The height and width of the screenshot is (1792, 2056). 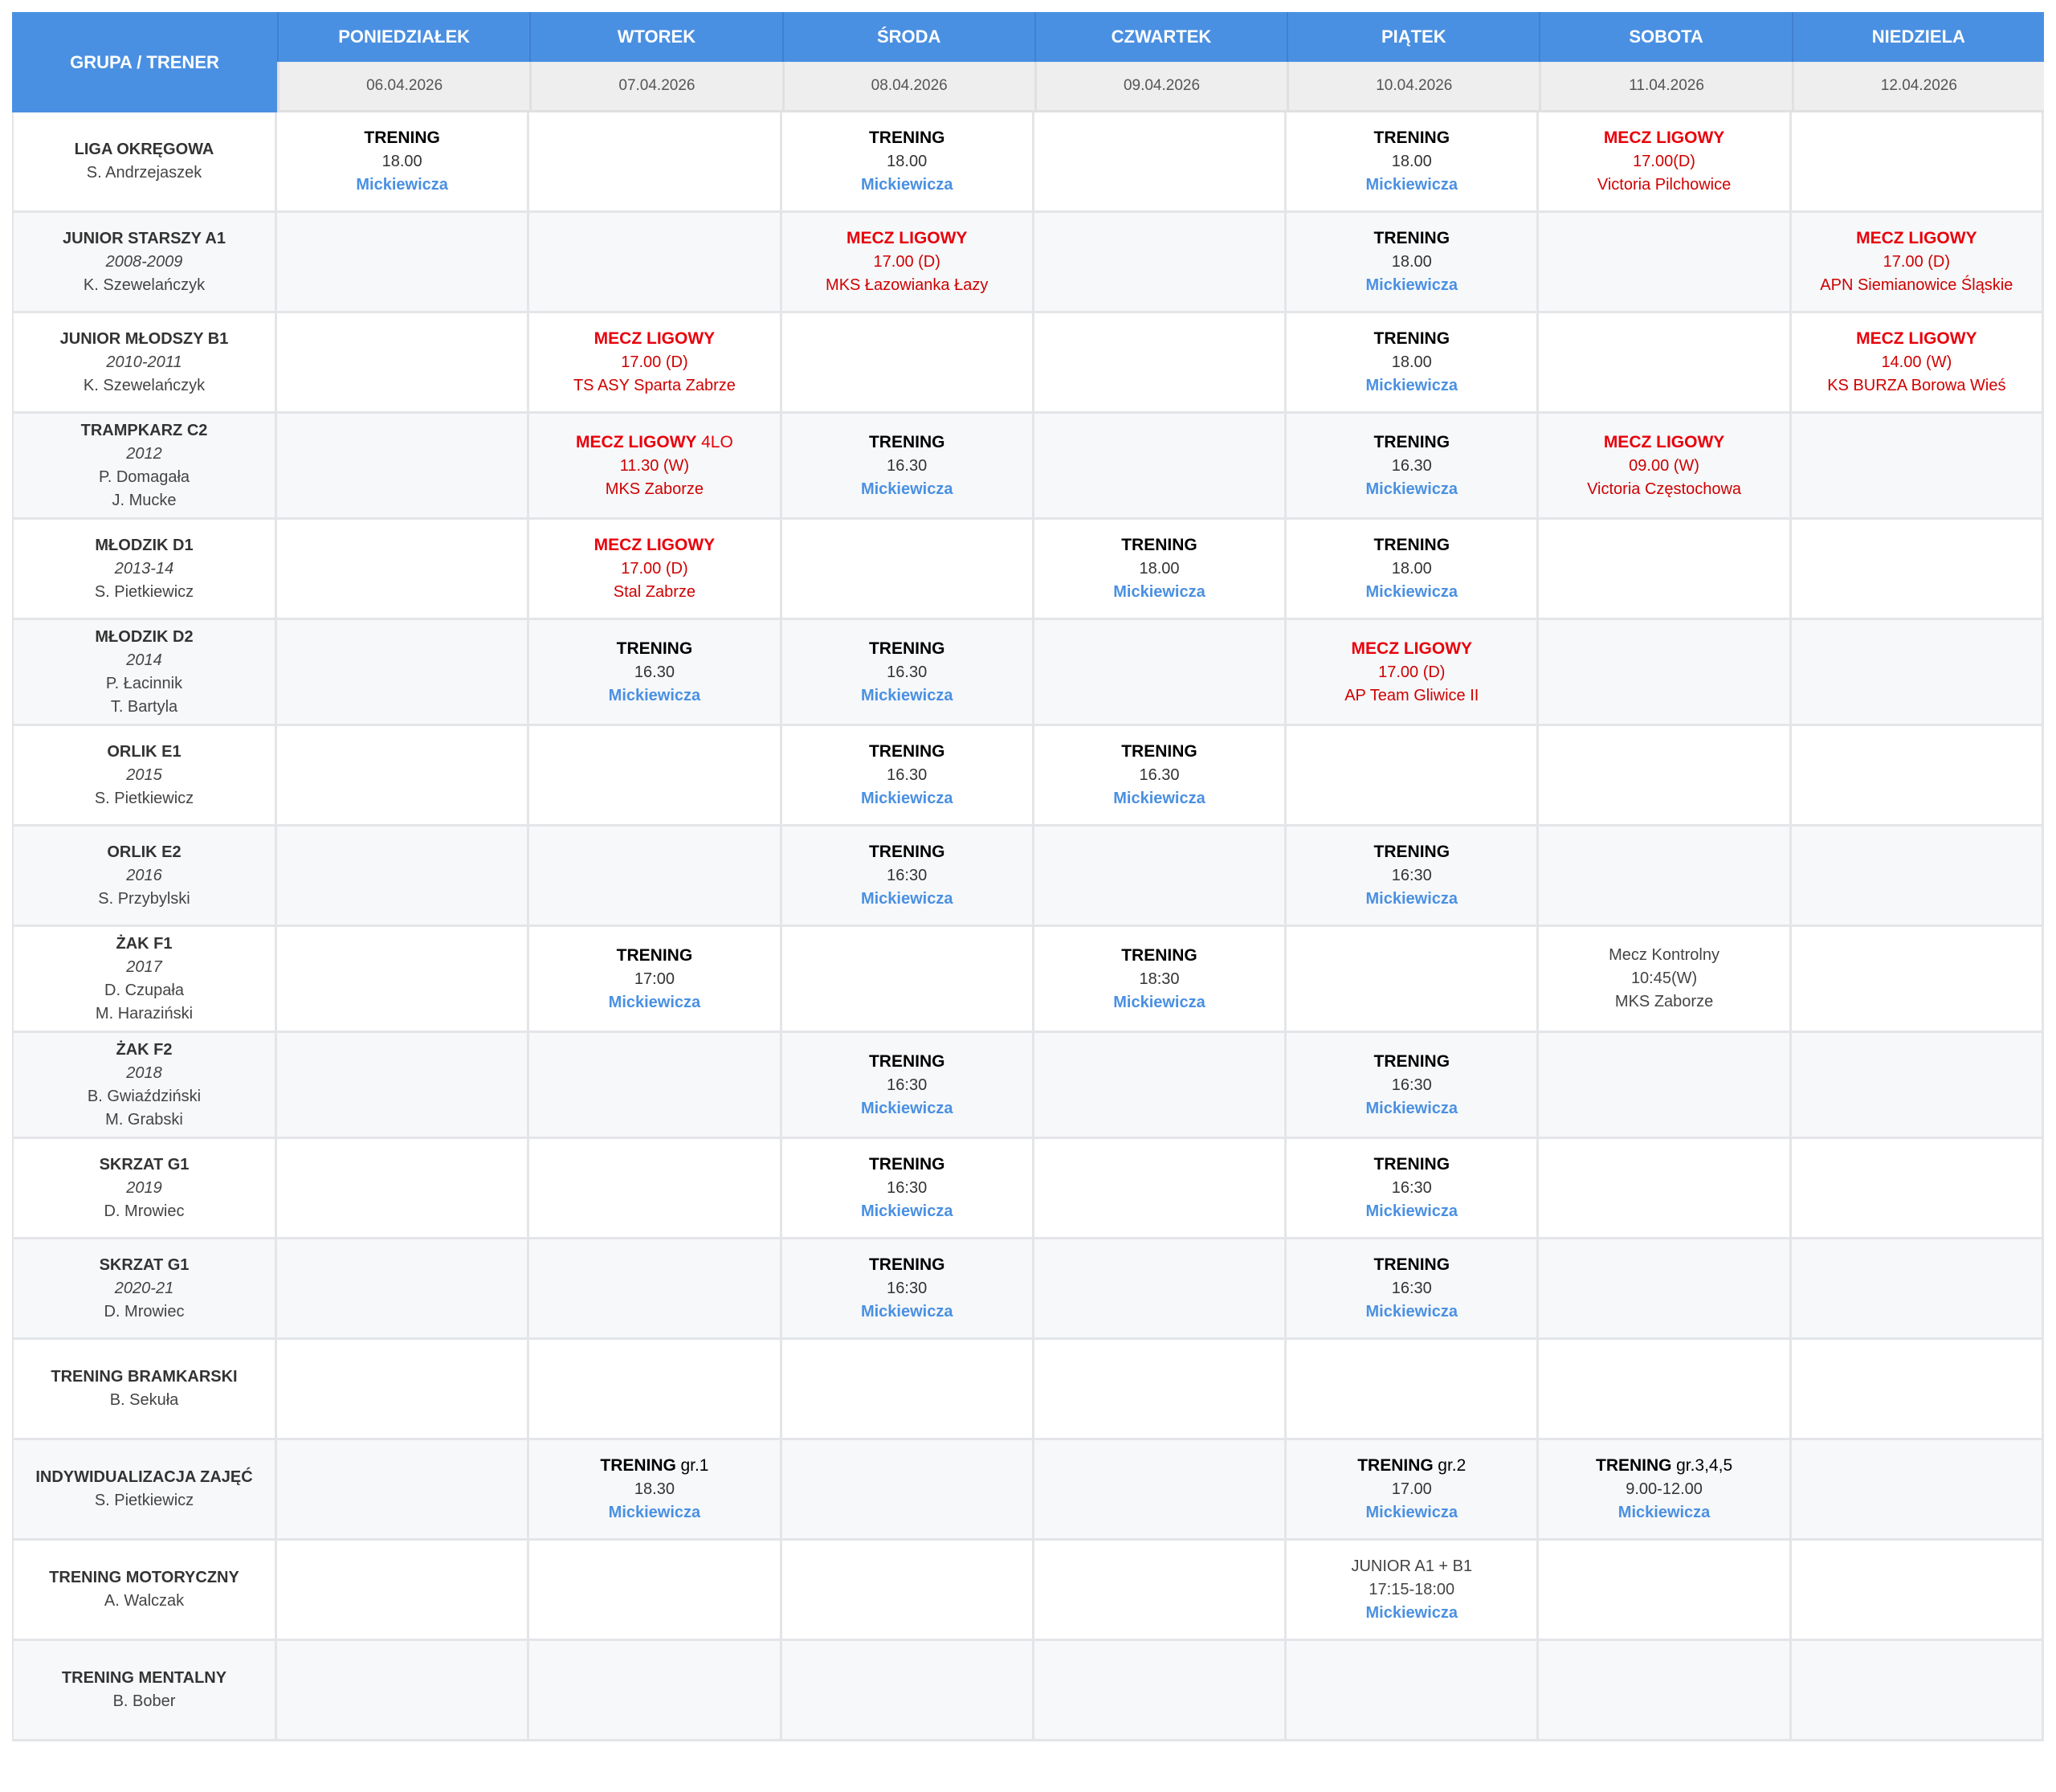 What do you see at coordinates (654, 978) in the screenshot?
I see `event-time: 17:00` at bounding box center [654, 978].